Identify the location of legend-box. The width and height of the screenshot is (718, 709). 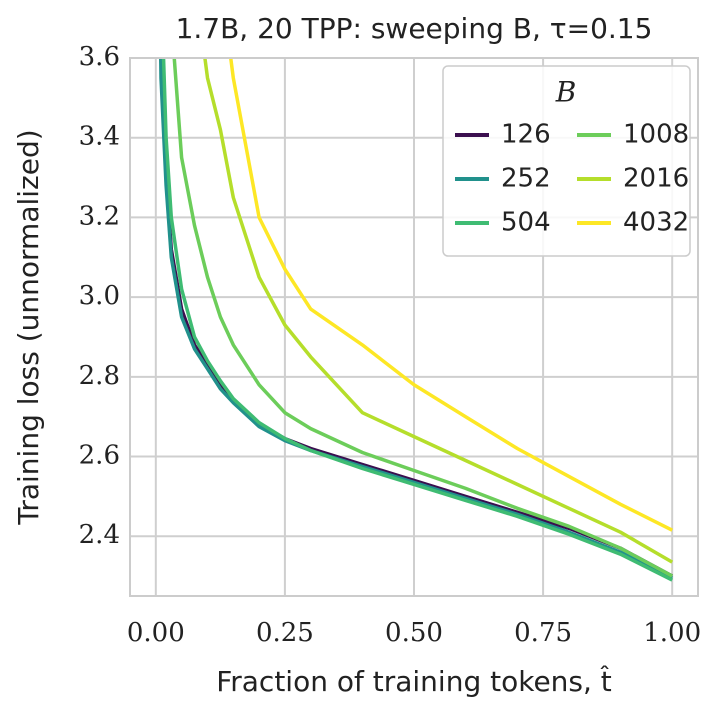
(566, 161).